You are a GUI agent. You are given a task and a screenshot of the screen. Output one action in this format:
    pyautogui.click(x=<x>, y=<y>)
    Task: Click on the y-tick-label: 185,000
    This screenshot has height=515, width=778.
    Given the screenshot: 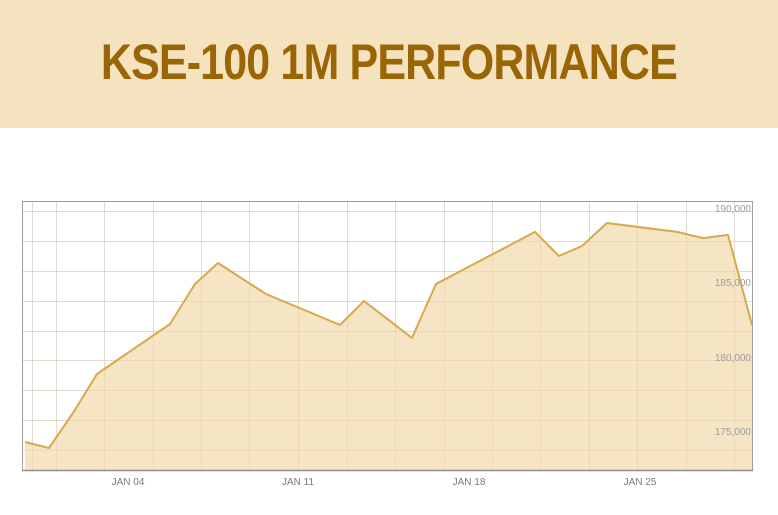 What is the action you would take?
    pyautogui.click(x=733, y=283)
    